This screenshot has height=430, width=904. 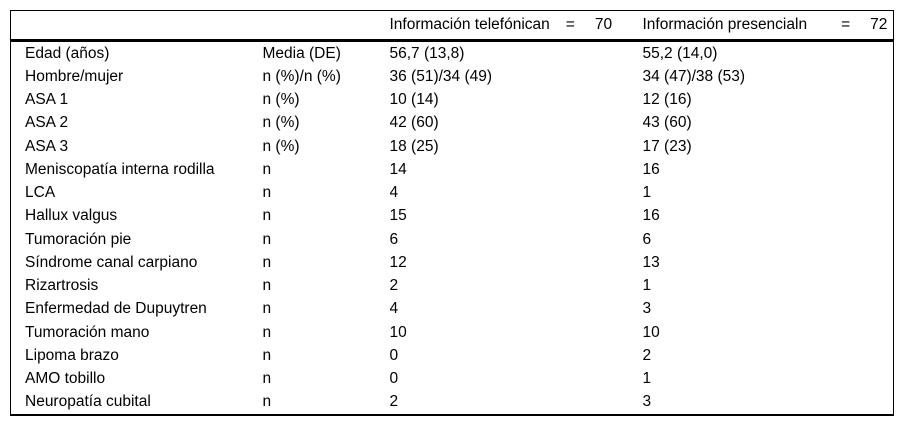 What do you see at coordinates (398, 262) in the screenshot?
I see `telefonica-value-cell: 12` at bounding box center [398, 262].